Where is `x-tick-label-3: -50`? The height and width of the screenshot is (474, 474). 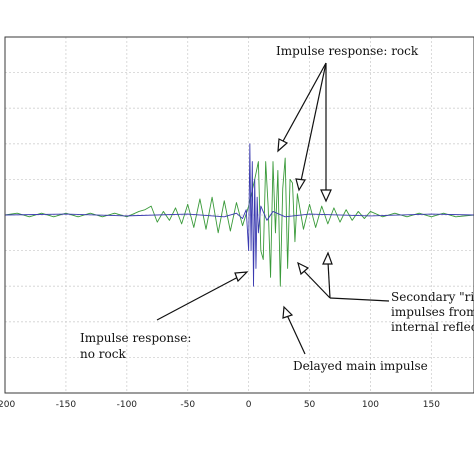
x-tick-label-3: -50 is located at coordinates (187, 405).